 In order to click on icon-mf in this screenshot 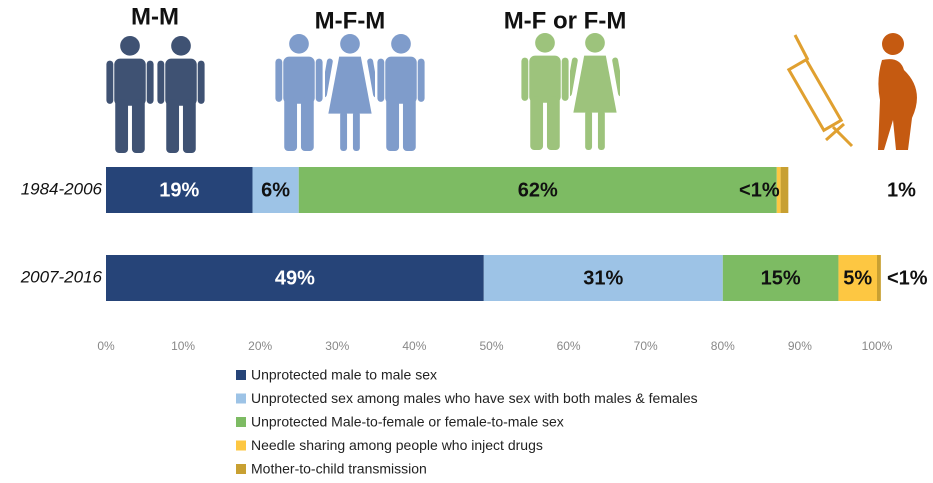, I will do `click(570, 91)`.